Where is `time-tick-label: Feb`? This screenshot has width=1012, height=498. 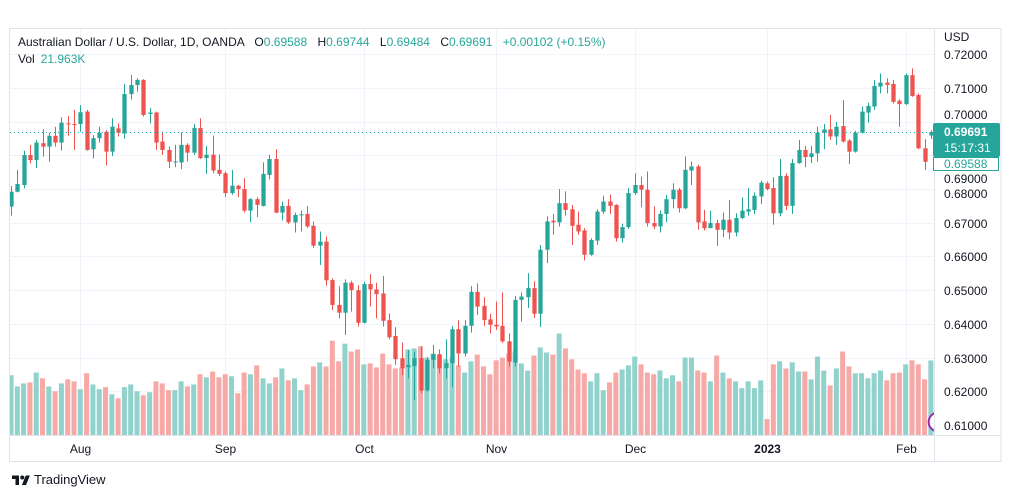 time-tick-label: Feb is located at coordinates (906, 449).